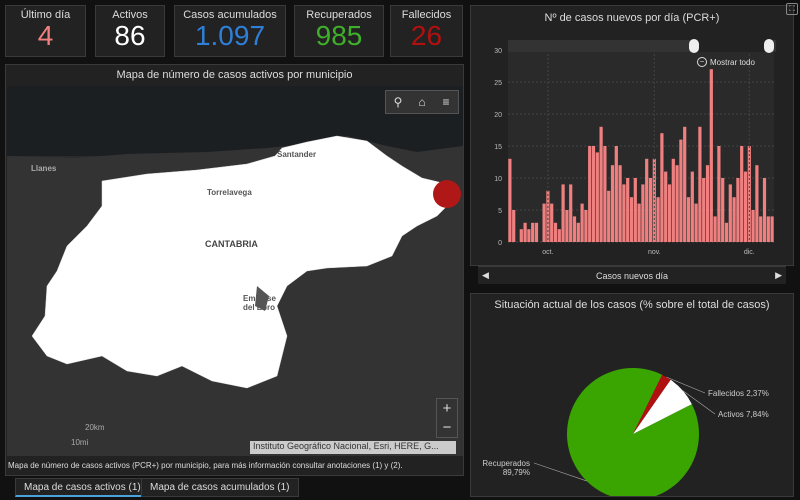 The width and height of the screenshot is (800, 500). Describe the element at coordinates (652, 404) in the screenshot. I see `pie-slice-fallecidos` at that location.